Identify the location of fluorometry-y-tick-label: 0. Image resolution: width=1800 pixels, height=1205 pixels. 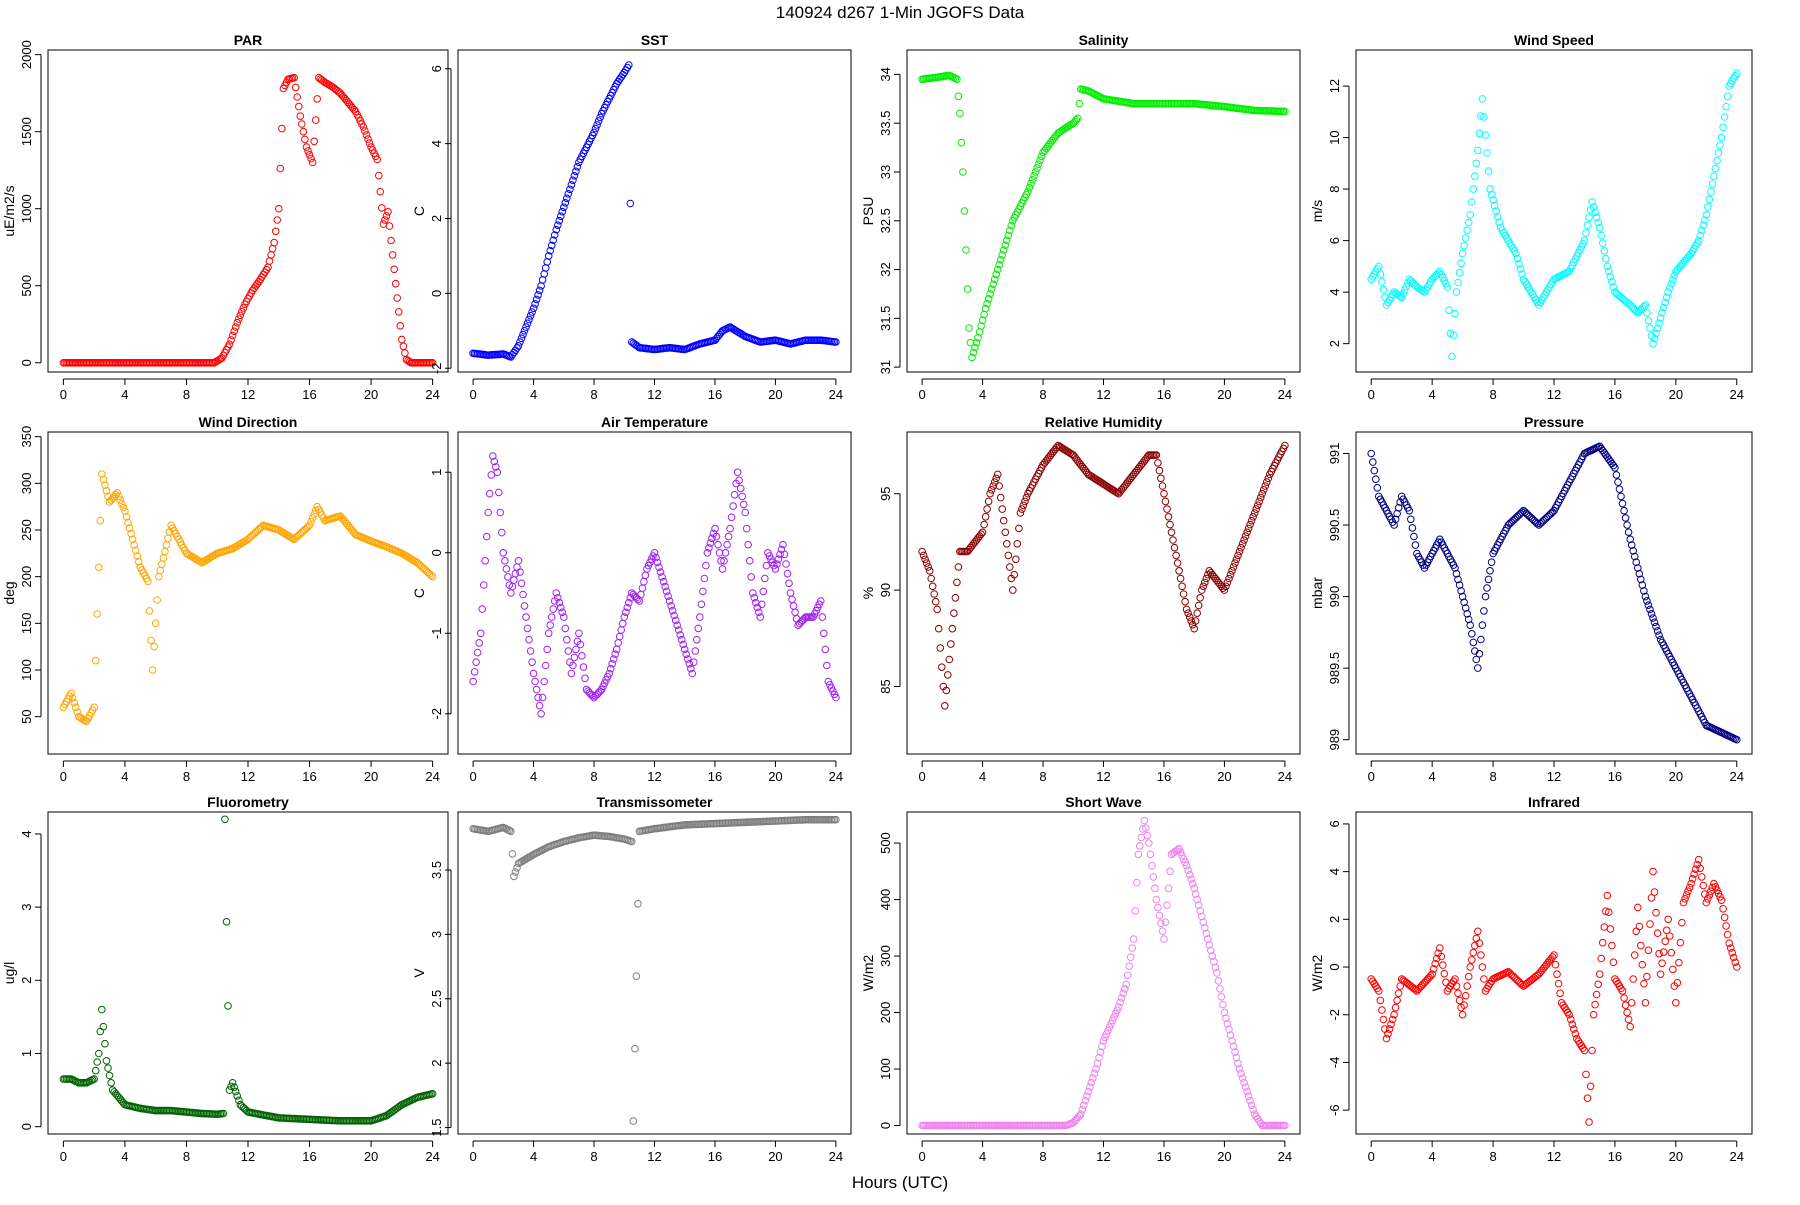
(26, 1126).